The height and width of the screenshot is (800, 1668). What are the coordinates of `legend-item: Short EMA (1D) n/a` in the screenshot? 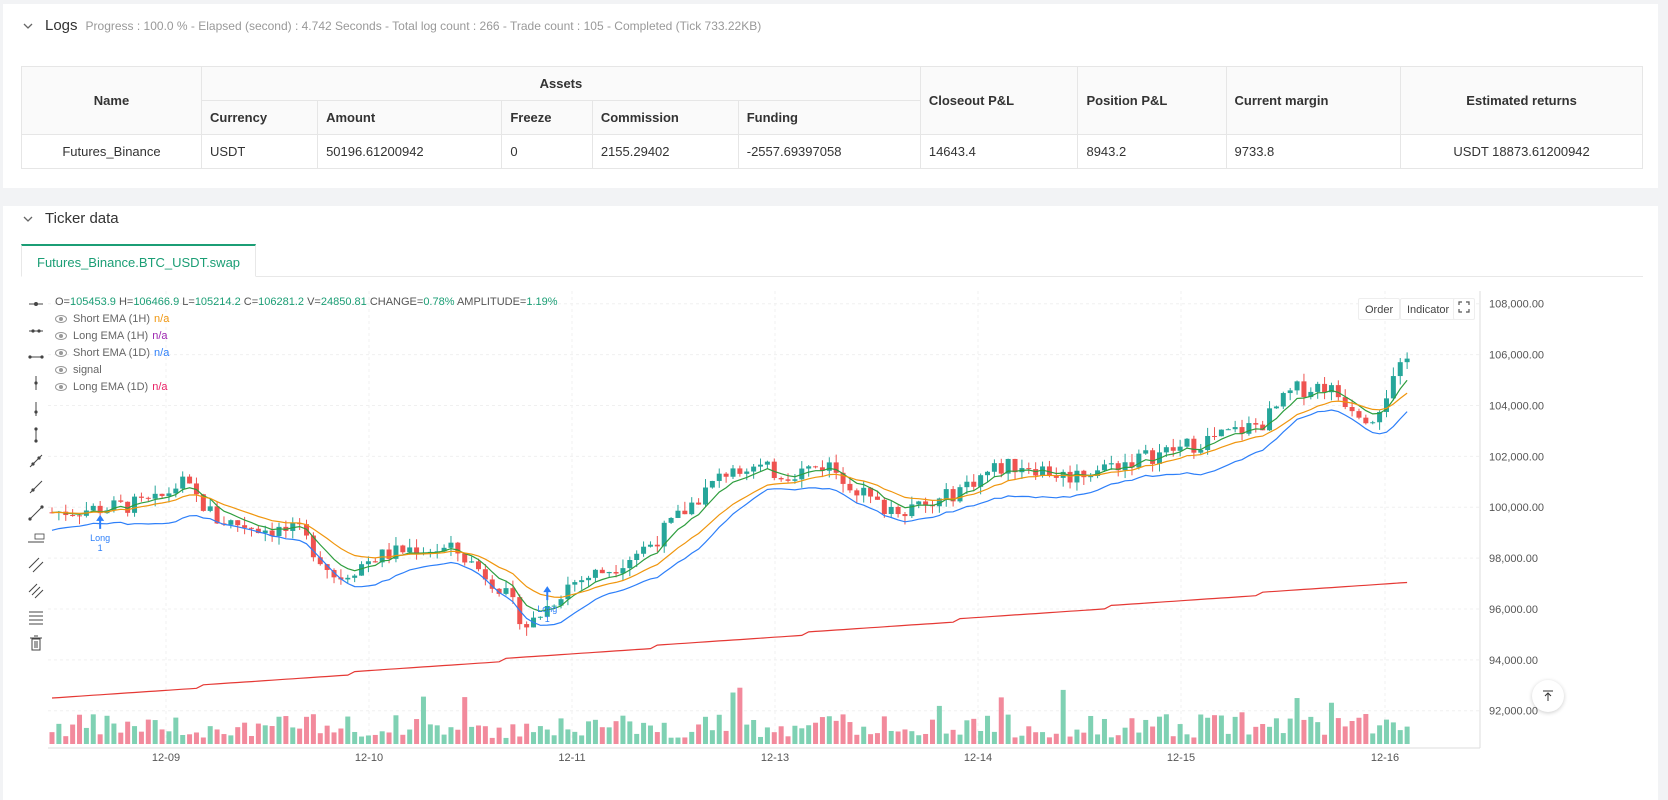 It's located at (112, 353).